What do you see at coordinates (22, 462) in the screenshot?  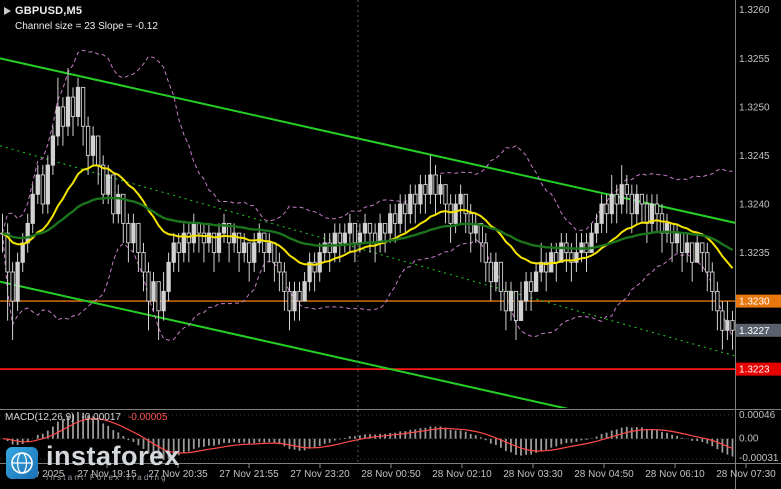 I see `instaforex-logo-icon` at bounding box center [22, 462].